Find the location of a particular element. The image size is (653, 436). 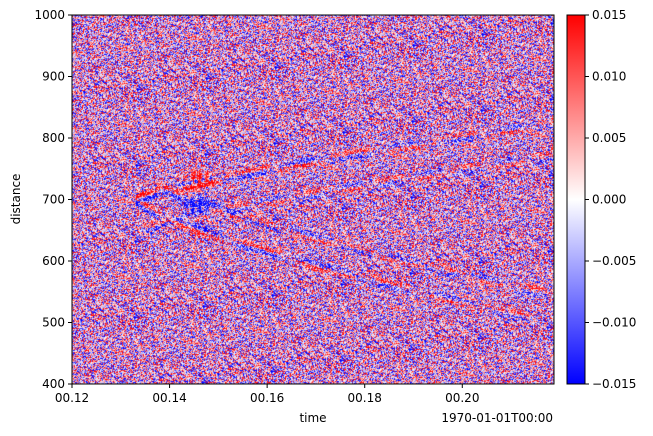

y-axis-ticks: 400 500 600 700 800 900 1000 is located at coordinates (53, 199).